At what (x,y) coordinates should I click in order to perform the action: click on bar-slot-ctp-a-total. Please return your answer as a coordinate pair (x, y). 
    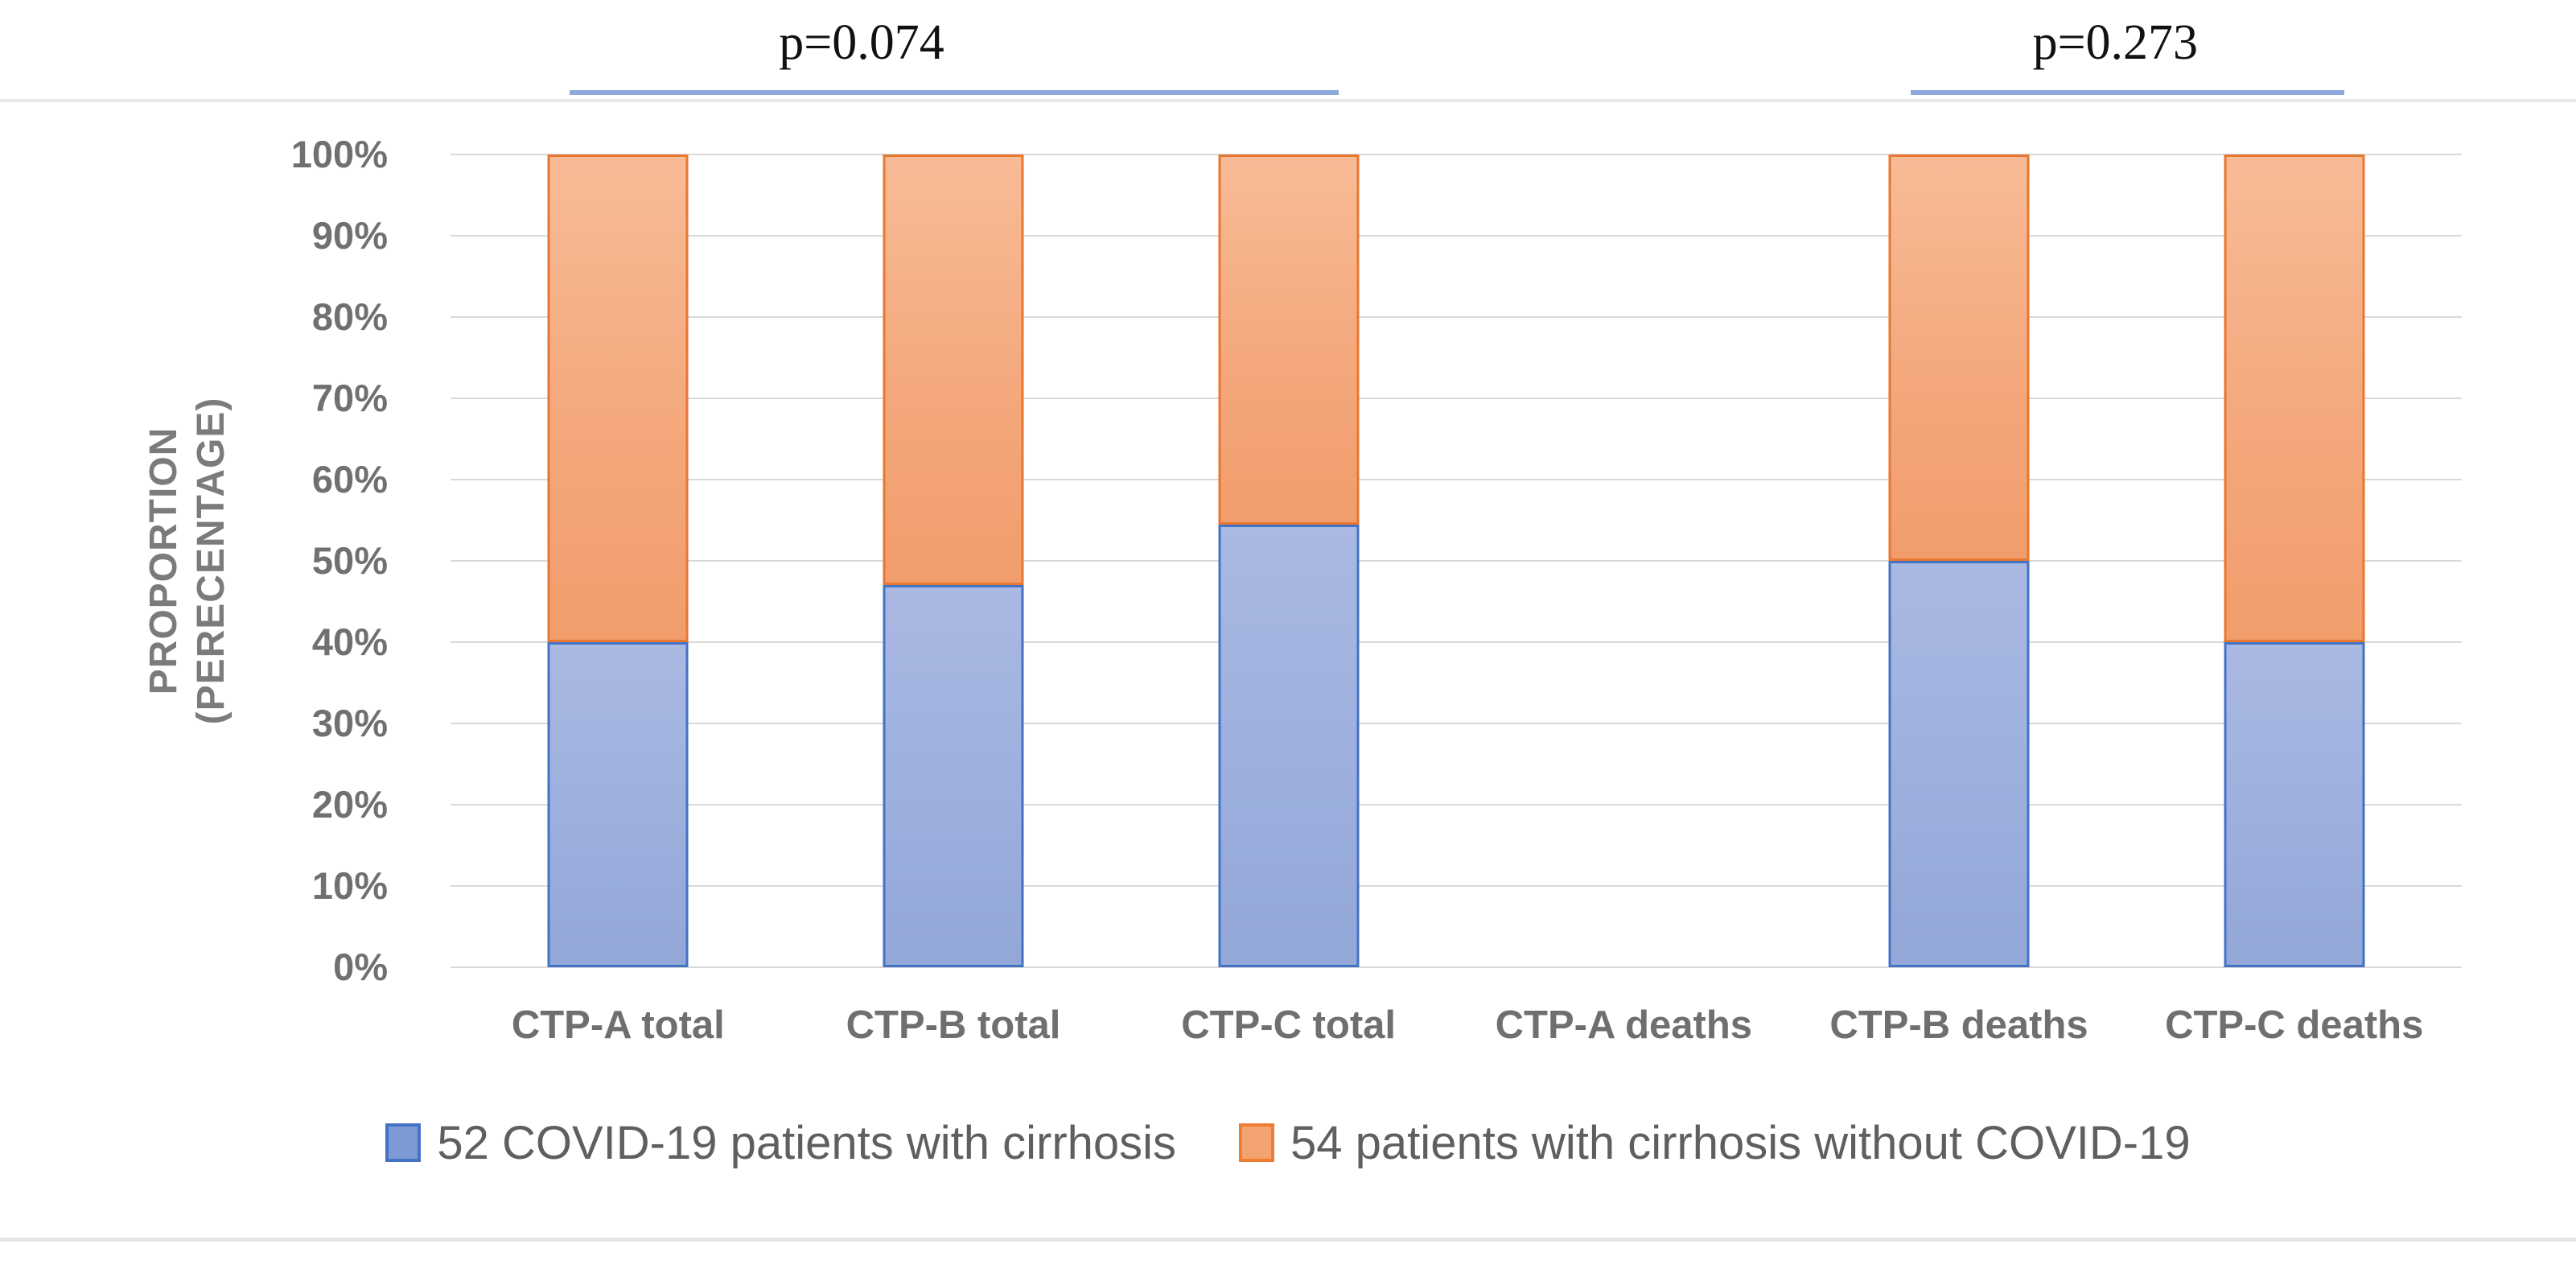
    Looking at the image, I should click on (618, 561).